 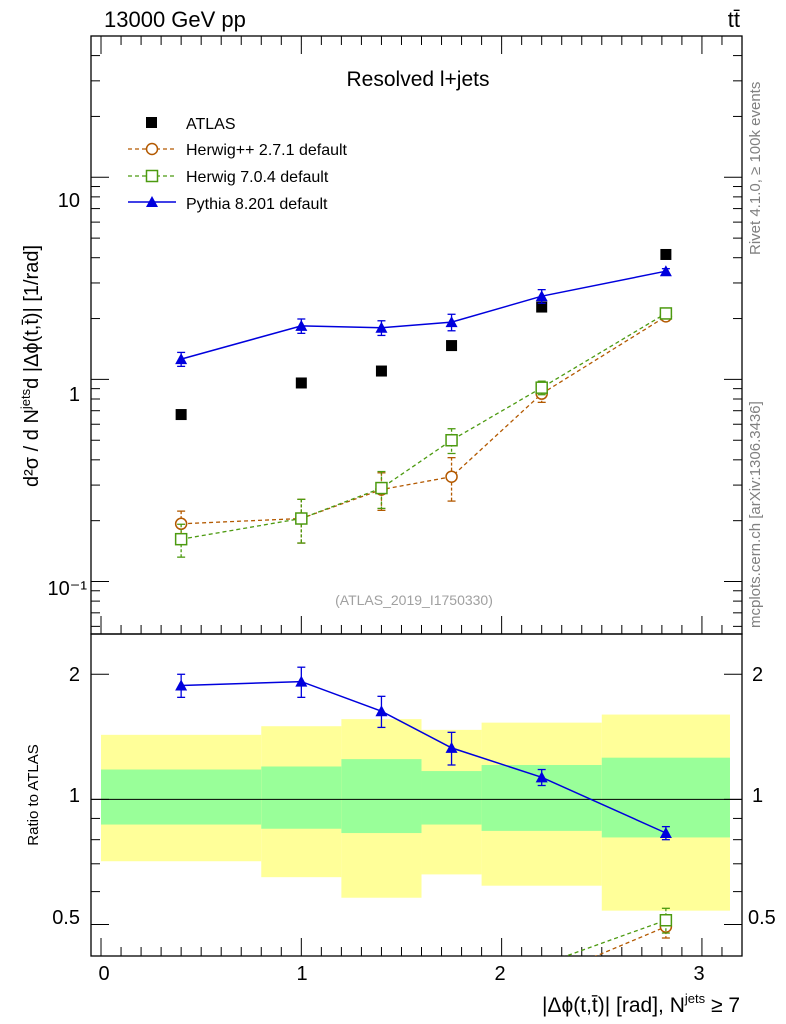 I want to click on xtick-label-3: 3, so click(x=698, y=974).